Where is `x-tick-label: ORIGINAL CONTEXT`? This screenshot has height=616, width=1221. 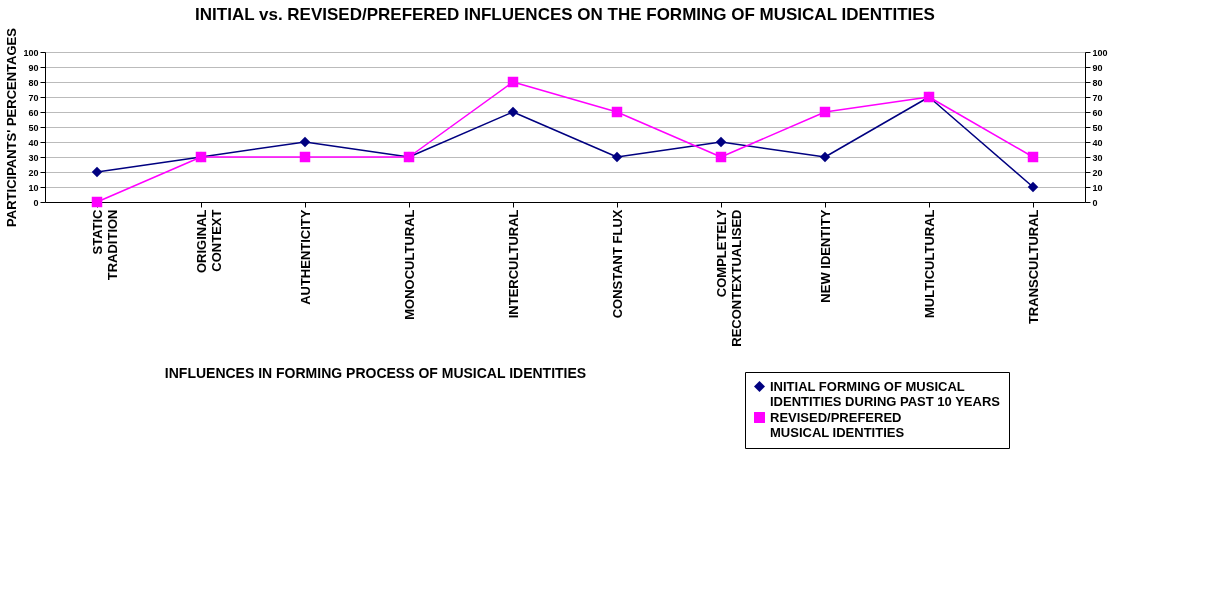
x-tick-label: ORIGINAL CONTEXT is located at coordinates (208, 241).